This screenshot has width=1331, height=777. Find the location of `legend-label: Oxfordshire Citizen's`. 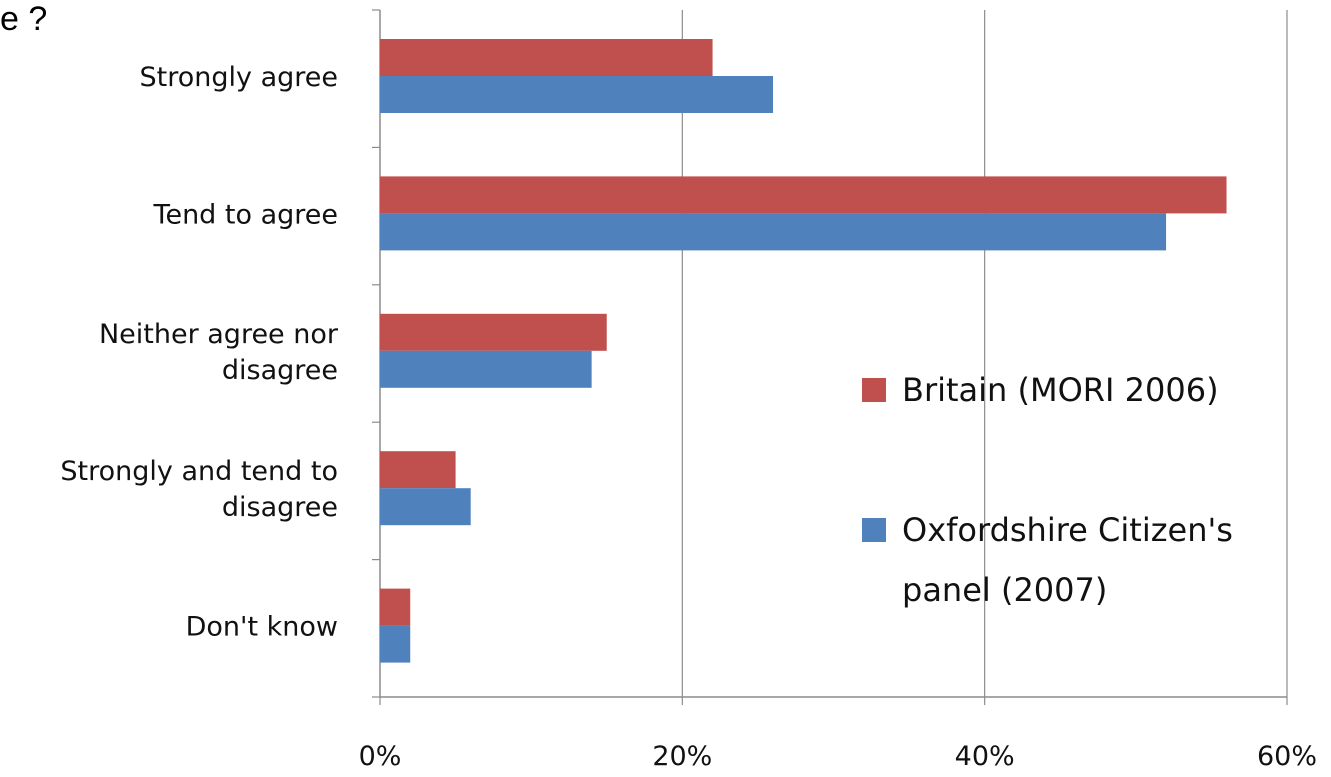

legend-label: Oxfordshire Citizen's is located at coordinates (1067, 530).